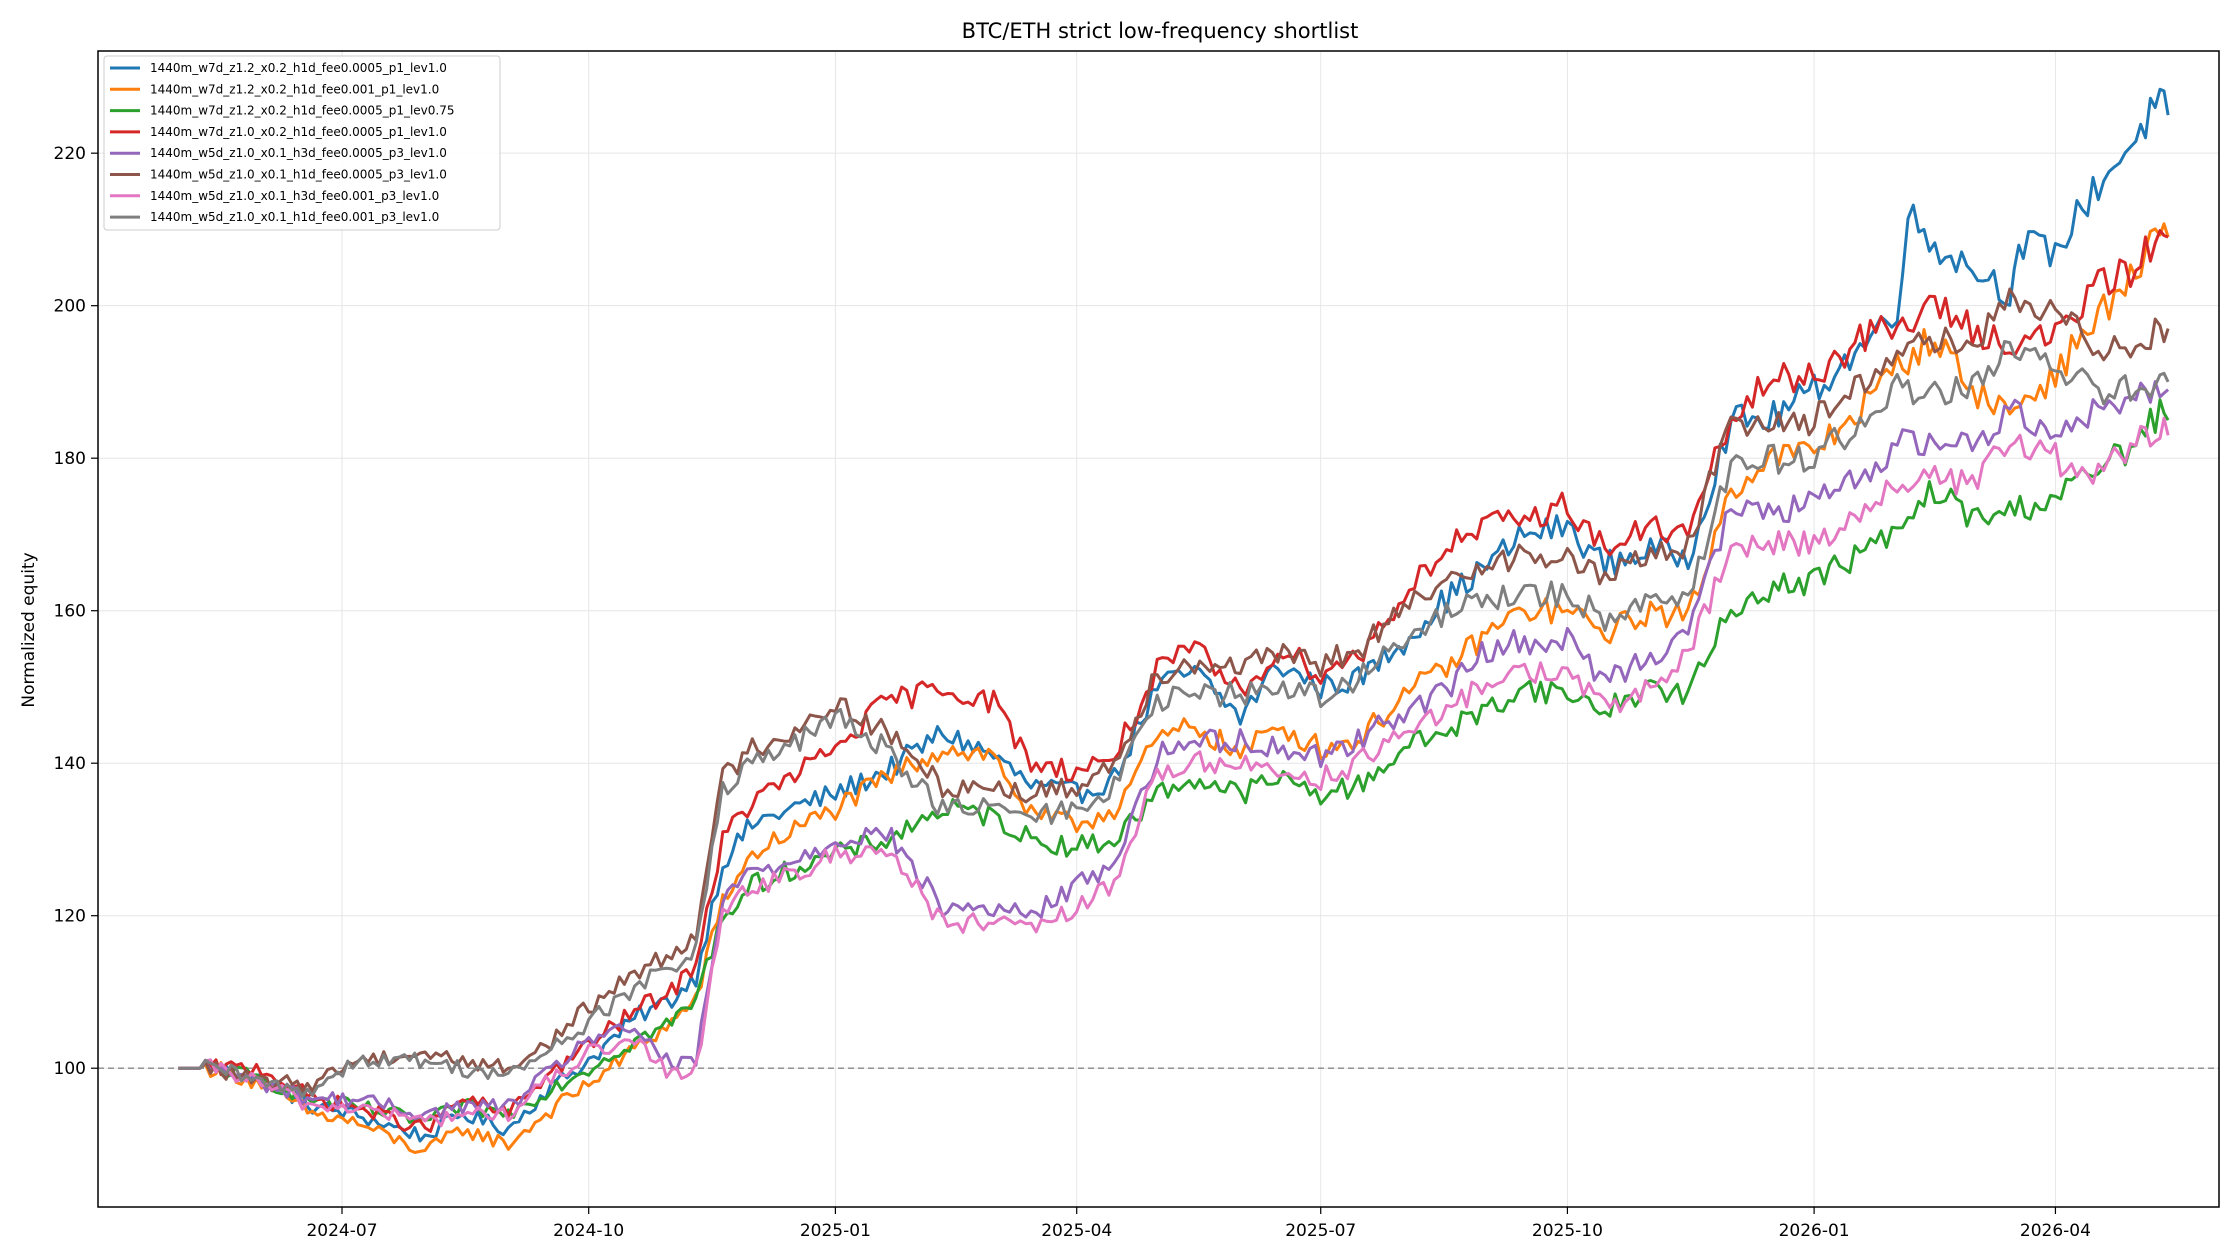 This screenshot has width=2240, height=1260. What do you see at coordinates (1567, 1231) in the screenshot?
I see `x-tick-label: 2025-10` at bounding box center [1567, 1231].